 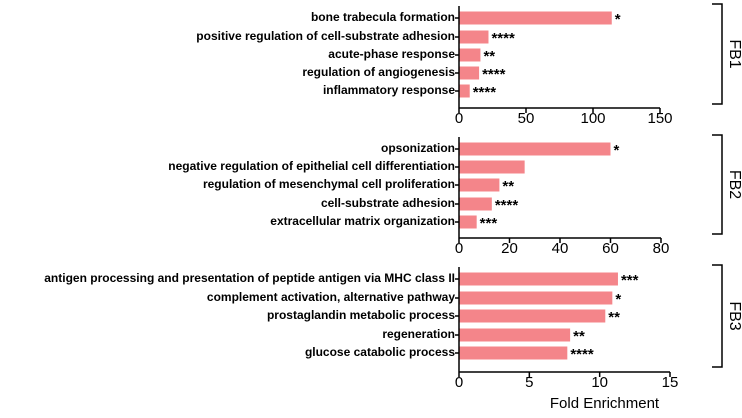 What do you see at coordinates (509, 248) in the screenshot?
I see `x-tick-label: 20` at bounding box center [509, 248].